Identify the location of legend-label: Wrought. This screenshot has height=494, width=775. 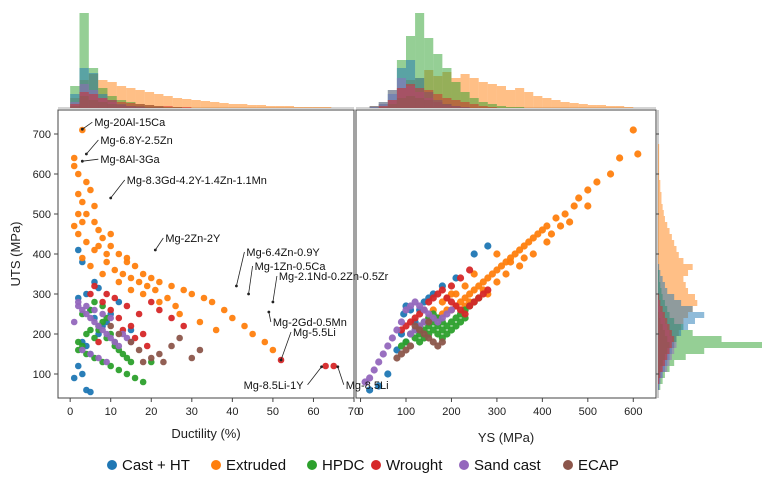
(414, 465).